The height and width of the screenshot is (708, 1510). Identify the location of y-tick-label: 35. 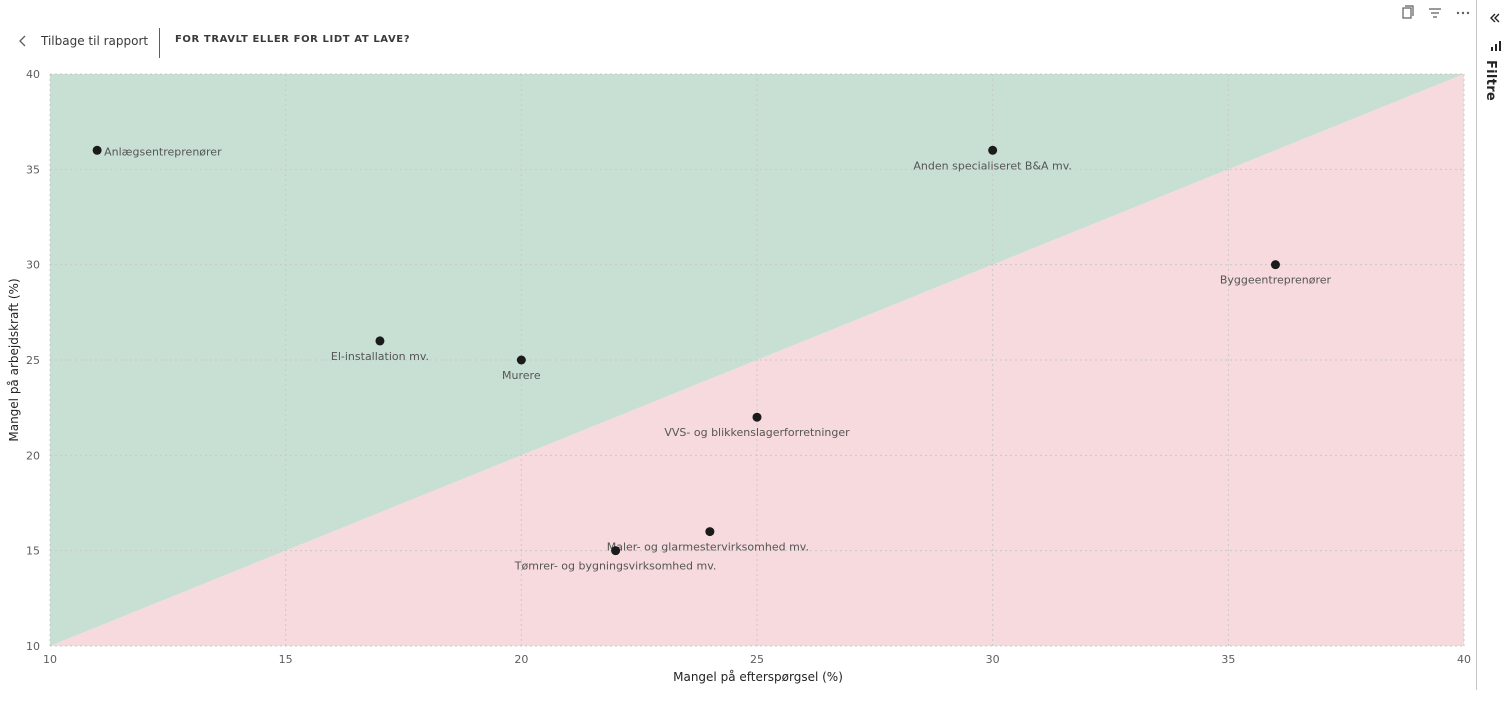
(33, 169).